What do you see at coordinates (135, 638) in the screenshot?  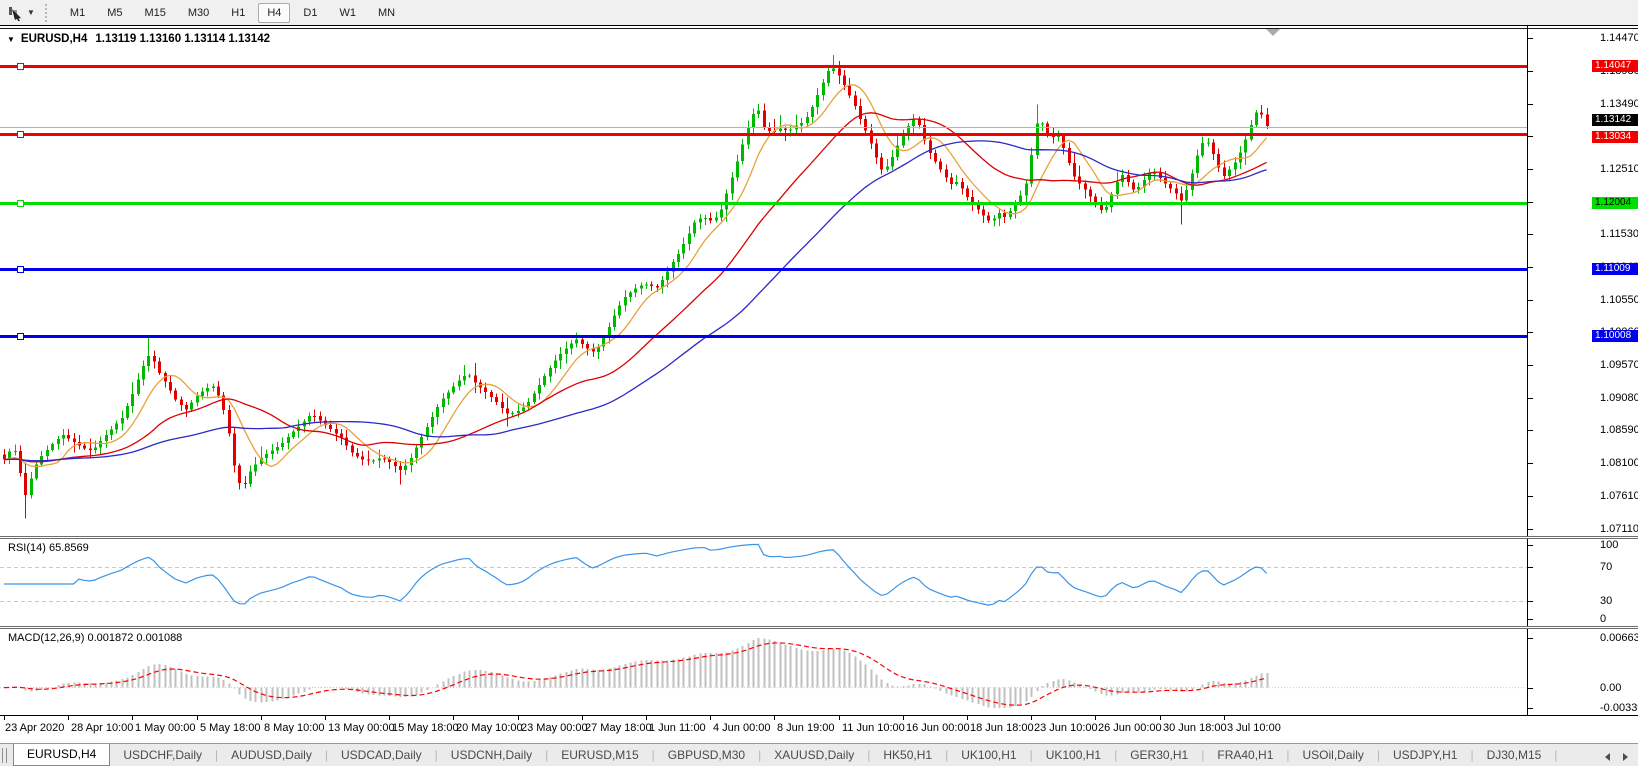 I see `macd-value: 0.001872 0.001088` at bounding box center [135, 638].